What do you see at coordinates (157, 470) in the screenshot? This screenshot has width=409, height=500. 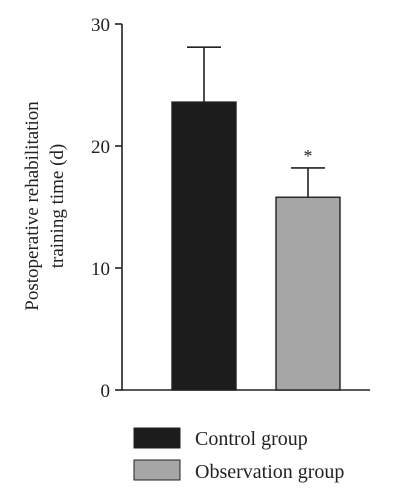 I see `legend-swatch-observation` at bounding box center [157, 470].